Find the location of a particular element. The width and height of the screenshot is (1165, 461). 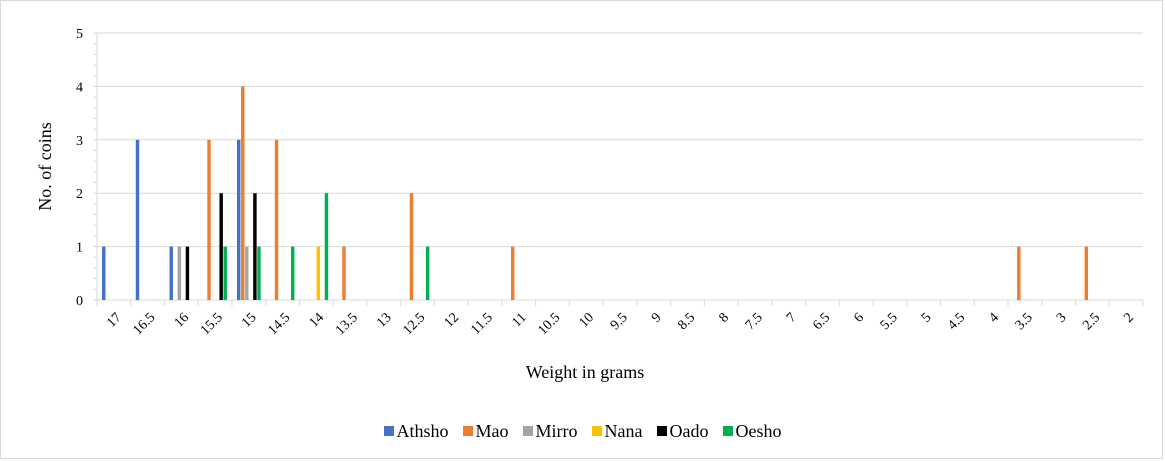

x-tick-label: 12 is located at coordinates (452, 320).